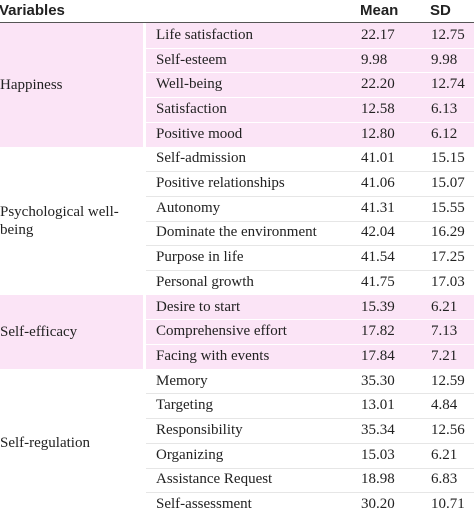 Image resolution: width=474 pixels, height=514 pixels. What do you see at coordinates (378, 158) in the screenshot?
I see `mean-value: 41.01` at bounding box center [378, 158].